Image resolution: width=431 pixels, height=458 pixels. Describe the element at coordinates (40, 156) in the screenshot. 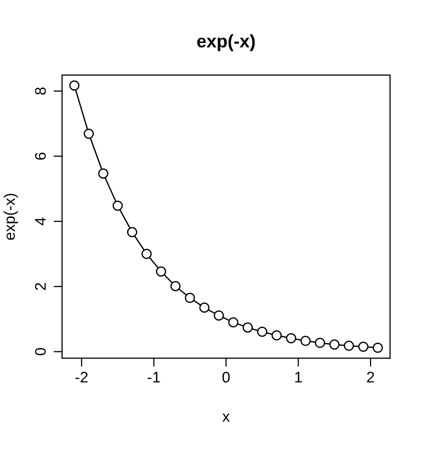

I see `y-tick-label: 6` at that location.